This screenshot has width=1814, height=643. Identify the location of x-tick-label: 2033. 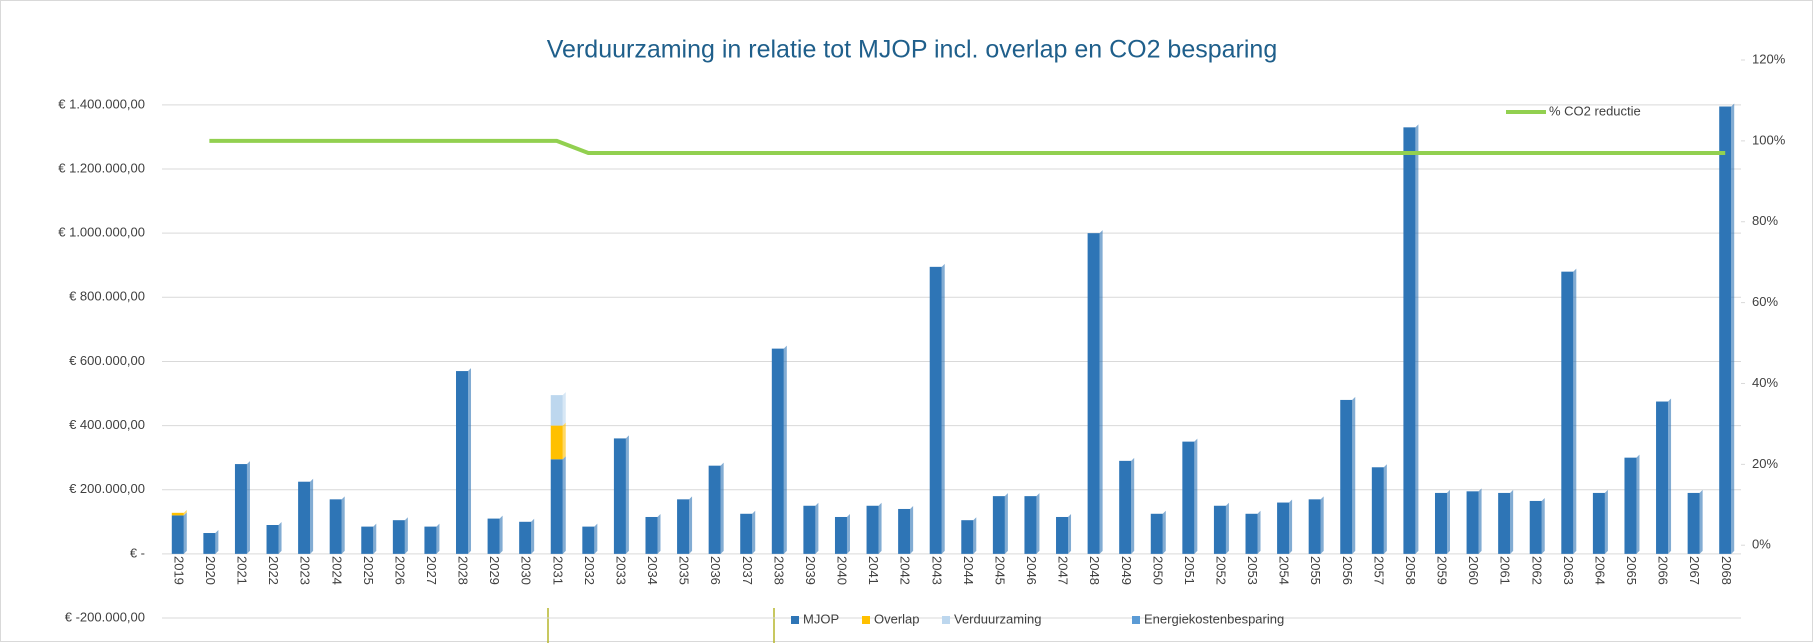
(620, 570).